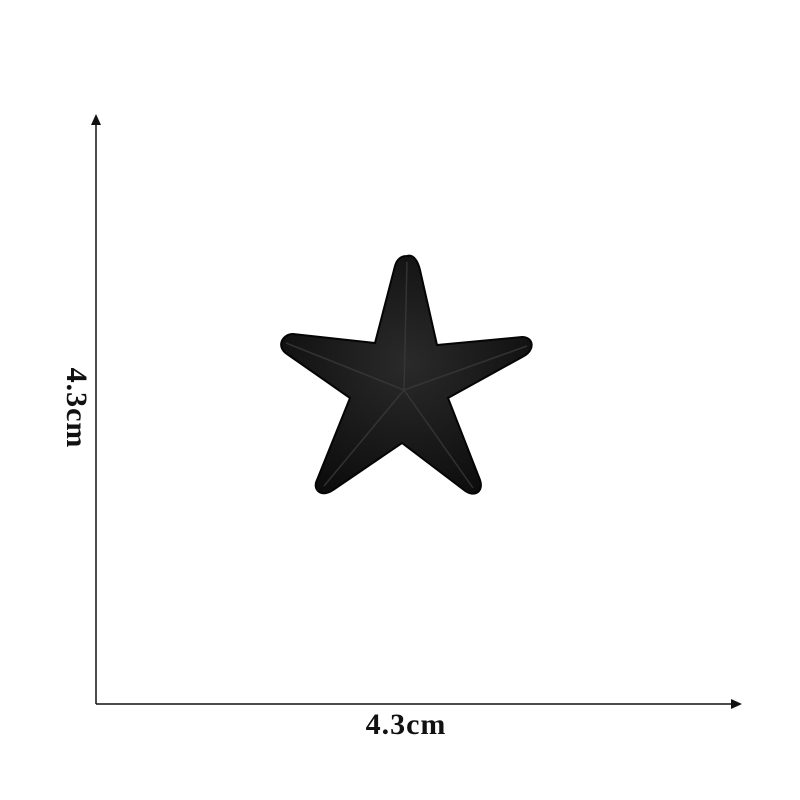 The width and height of the screenshot is (800, 800). Describe the element at coordinates (96, 119) in the screenshot. I see `vertical-axis-arrow` at that location.